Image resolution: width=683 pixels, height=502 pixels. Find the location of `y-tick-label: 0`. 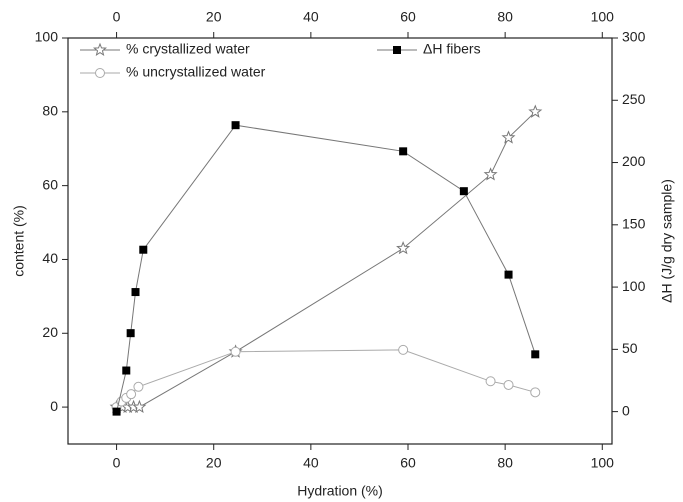

y-tick-label: 0 is located at coordinates (54, 406).